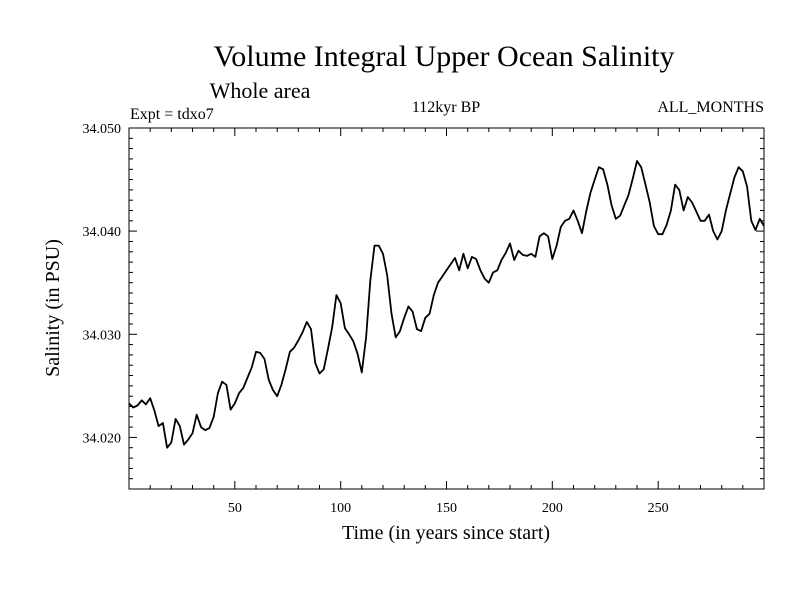 This screenshot has height=600, width=800. Describe the element at coordinates (658, 508) in the screenshot. I see `x-tick-label: 250` at that location.